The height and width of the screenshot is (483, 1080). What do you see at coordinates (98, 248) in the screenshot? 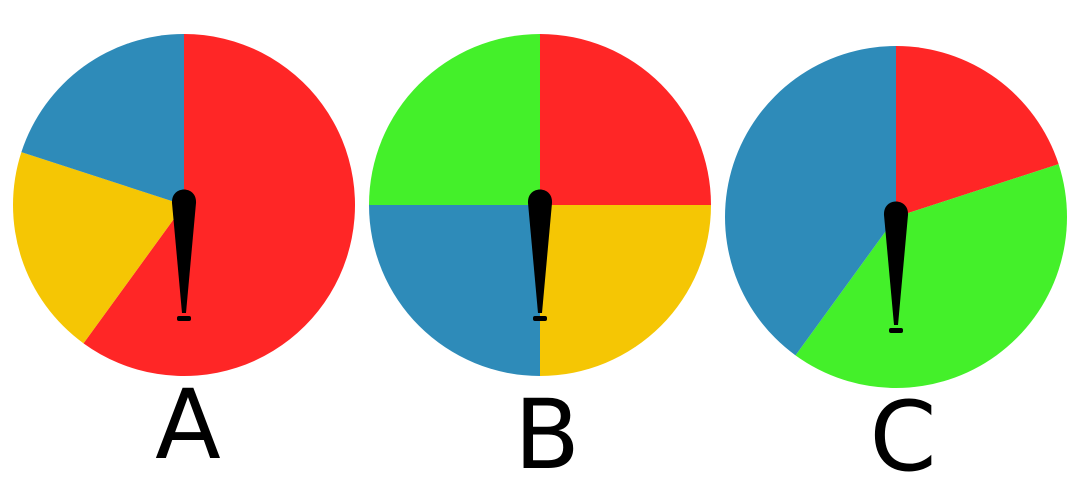
I see `spinner-a-sector-yellow` at bounding box center [98, 248].